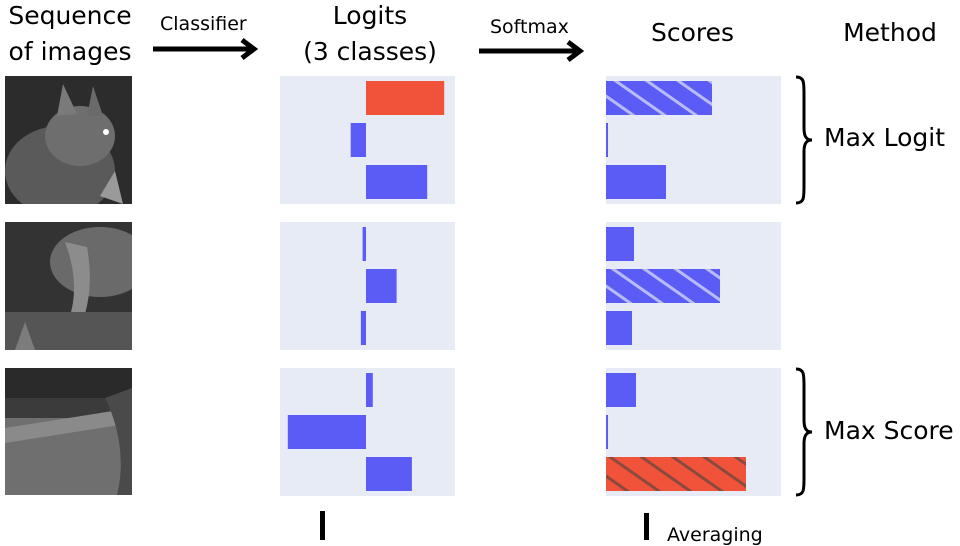  What do you see at coordinates (206, 49) in the screenshot?
I see `classifier-arrow` at bounding box center [206, 49].